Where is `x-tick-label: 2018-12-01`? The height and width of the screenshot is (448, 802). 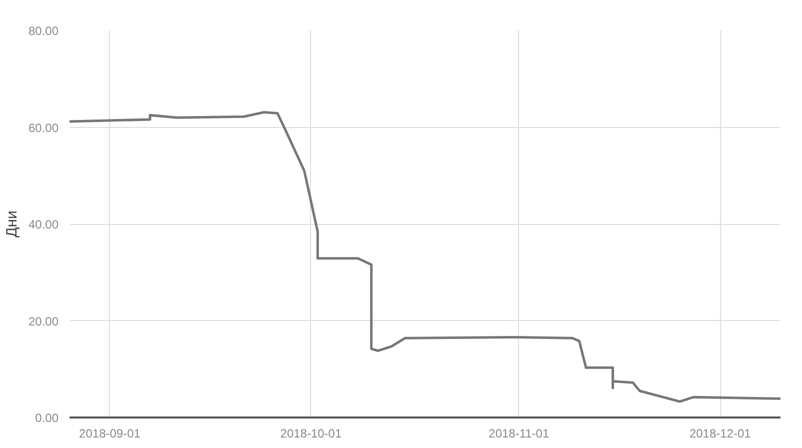 x-tick-label: 2018-12-01 is located at coordinates (720, 433).